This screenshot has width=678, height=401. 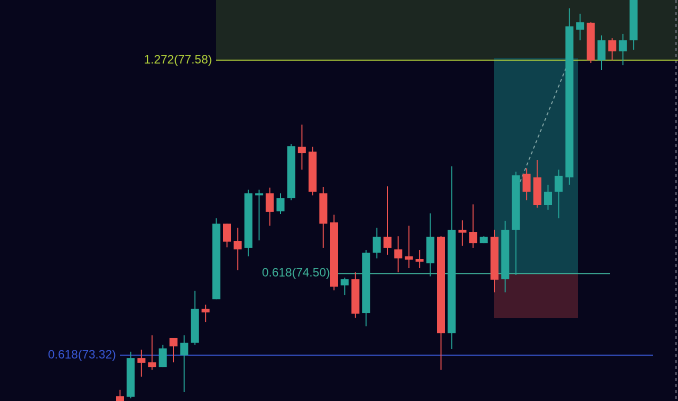 I want to click on projection-line, so click(x=543, y=125).